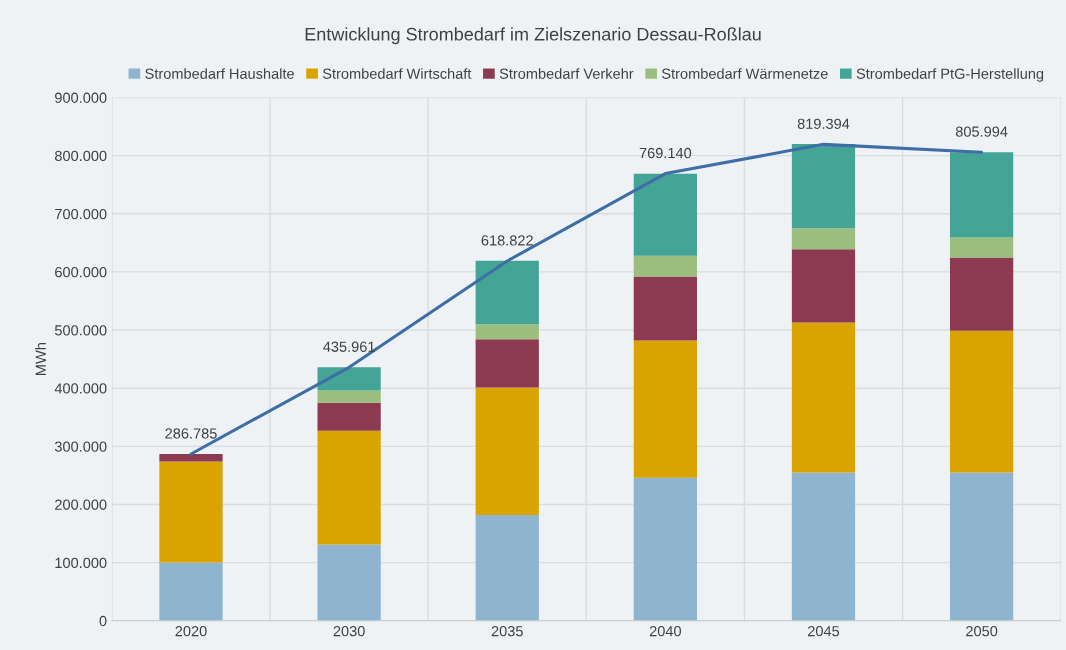  Describe the element at coordinates (191, 631) in the screenshot. I see `x-tick-label: 2020` at that location.